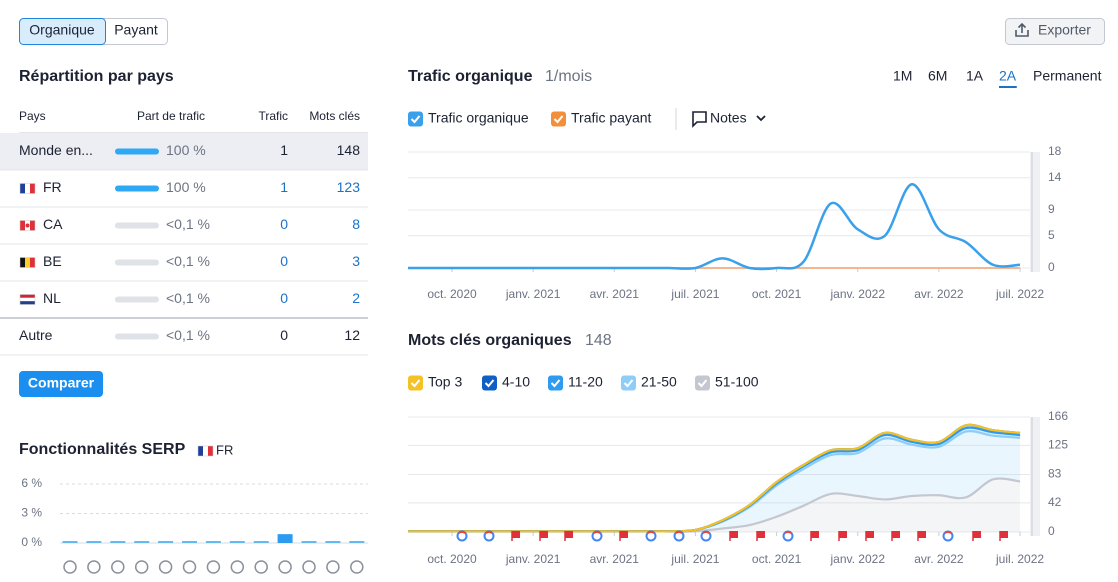  I want to click on country-name: CA, so click(53, 224).